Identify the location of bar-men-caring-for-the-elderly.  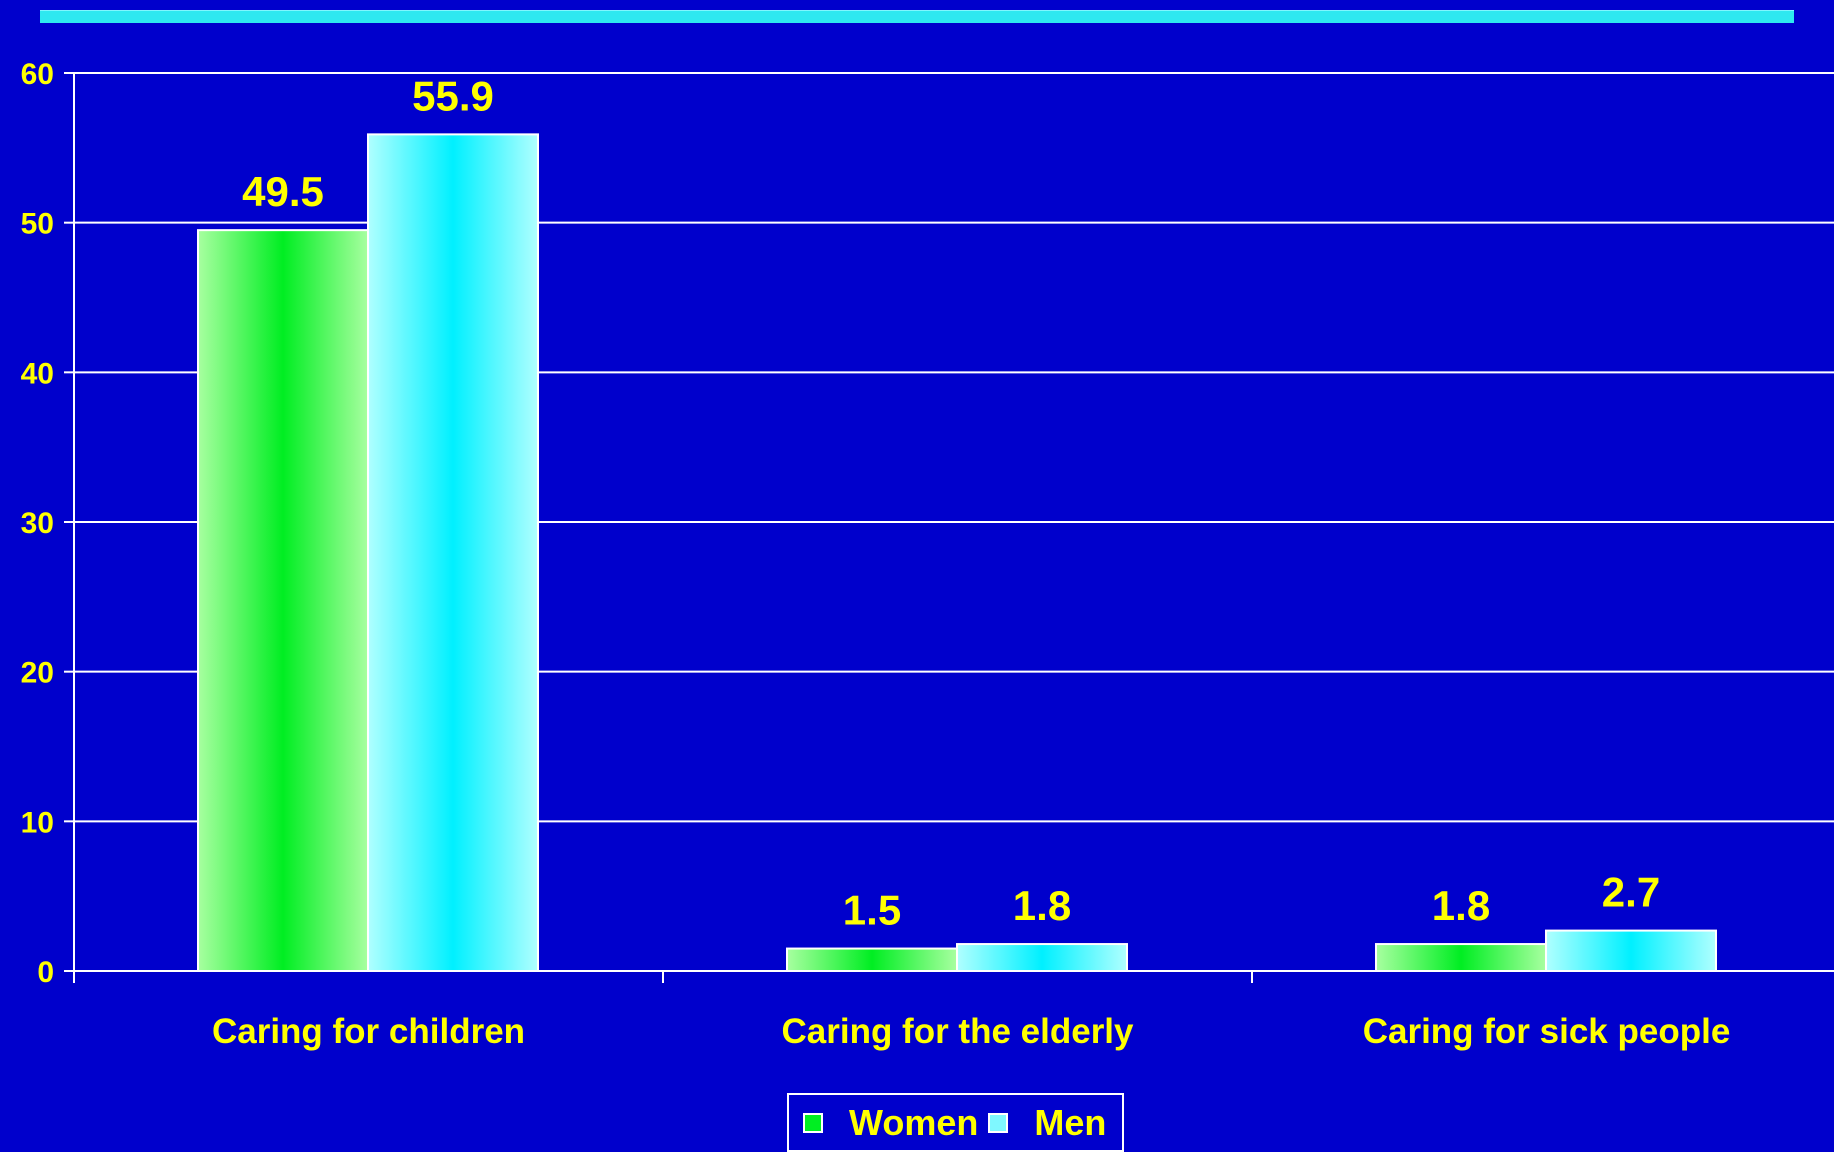
(1042, 957).